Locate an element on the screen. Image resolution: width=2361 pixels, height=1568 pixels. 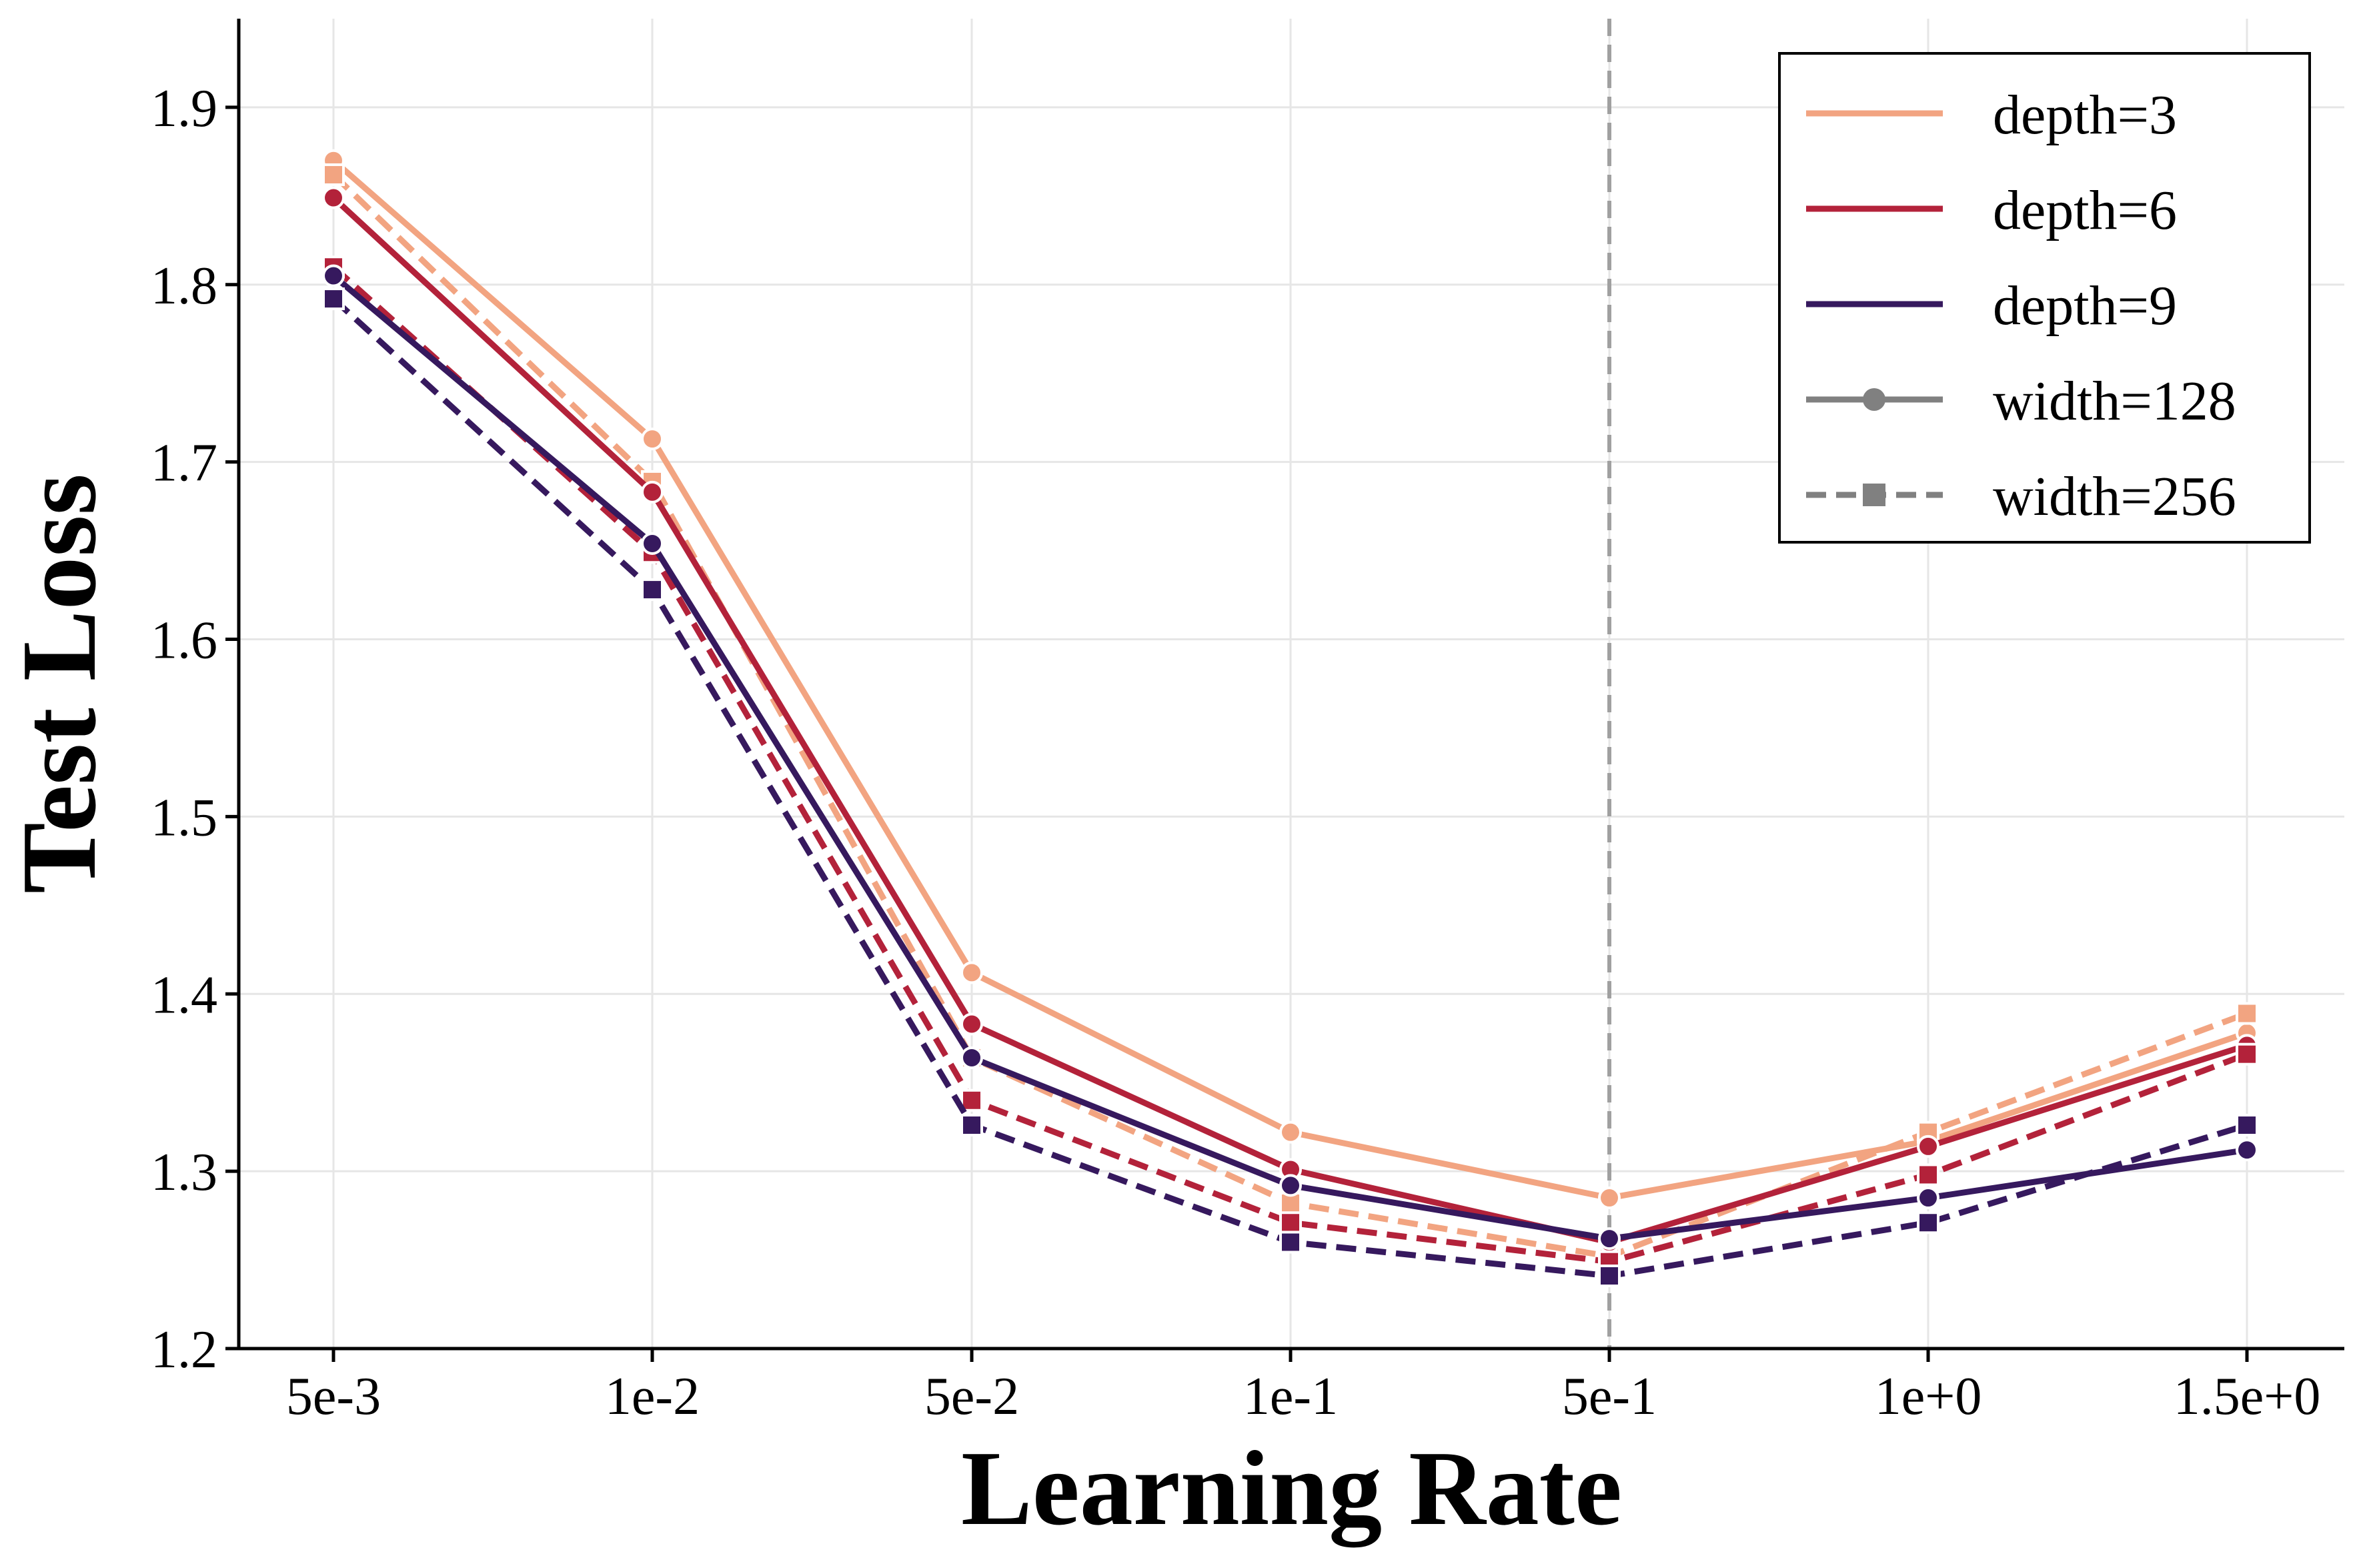
legend-entry-width-128: width=128 is located at coordinates (2021, 401).